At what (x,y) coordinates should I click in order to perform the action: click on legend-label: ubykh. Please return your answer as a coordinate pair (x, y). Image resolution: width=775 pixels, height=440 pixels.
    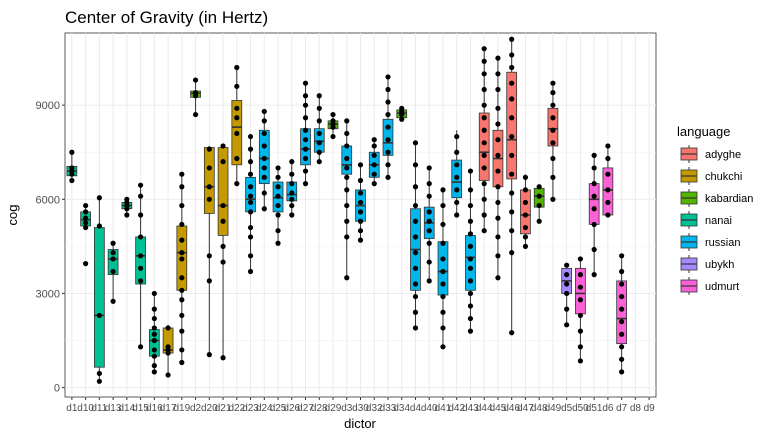
    Looking at the image, I should click on (719, 265).